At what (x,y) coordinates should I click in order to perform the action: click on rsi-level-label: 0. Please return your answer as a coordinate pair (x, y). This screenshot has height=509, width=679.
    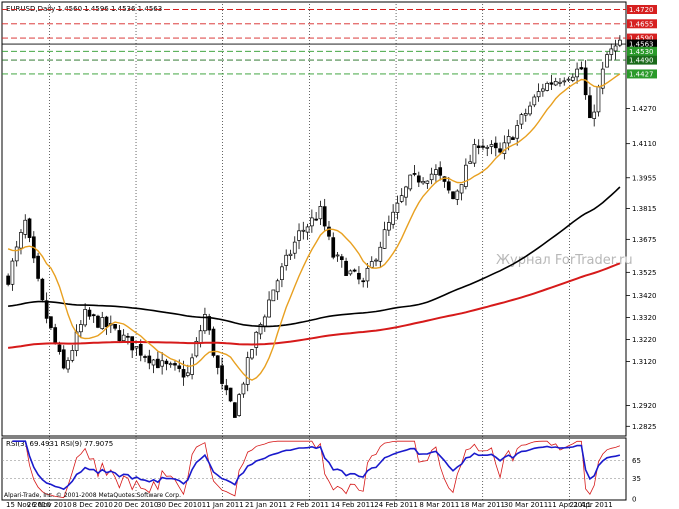
    Looking at the image, I should click on (634, 500).